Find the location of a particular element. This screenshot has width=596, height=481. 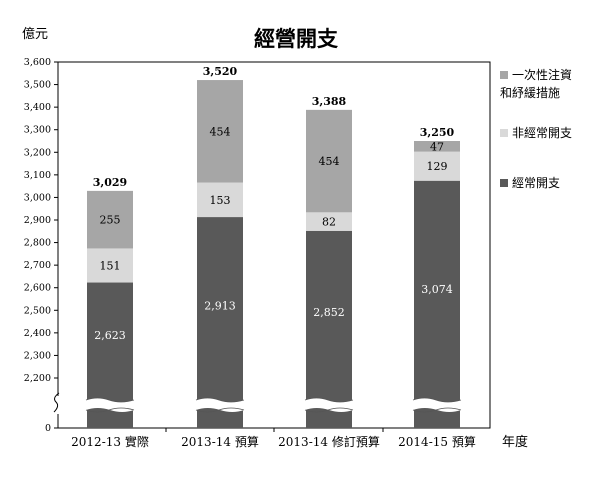

bar-value-label: 2,852 is located at coordinates (329, 312).